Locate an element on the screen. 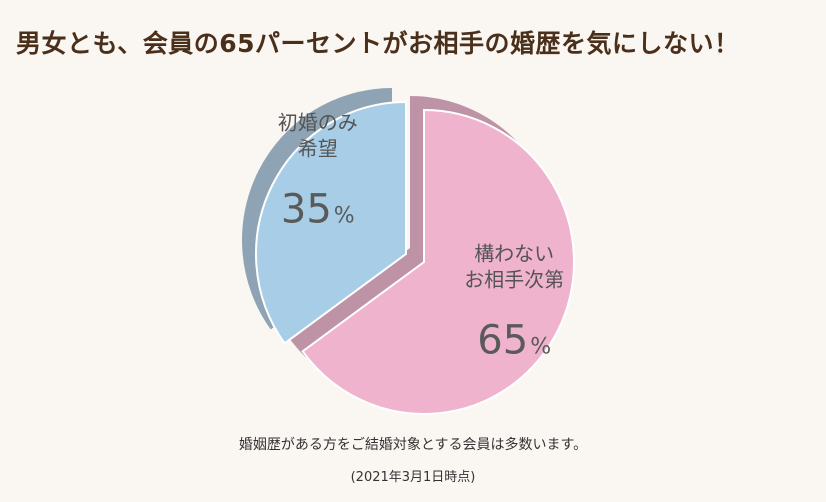 The image size is (826, 502). pie-slice-label-line: お相手次第 is located at coordinates (514, 279).